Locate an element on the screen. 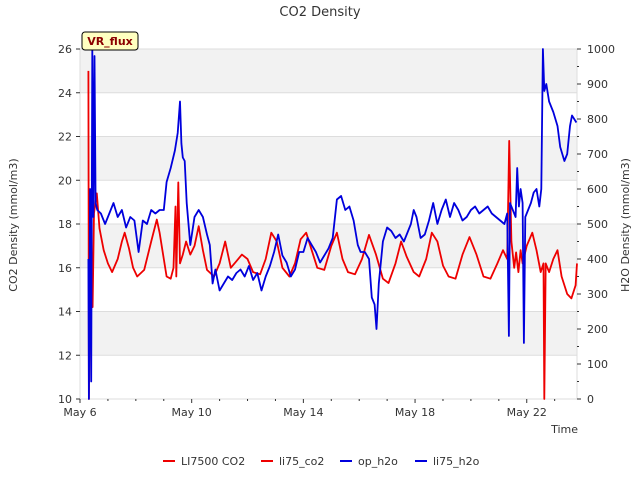 The height and width of the screenshot is (480, 640). y2-tick-label-6: 600 is located at coordinates (597, 189).